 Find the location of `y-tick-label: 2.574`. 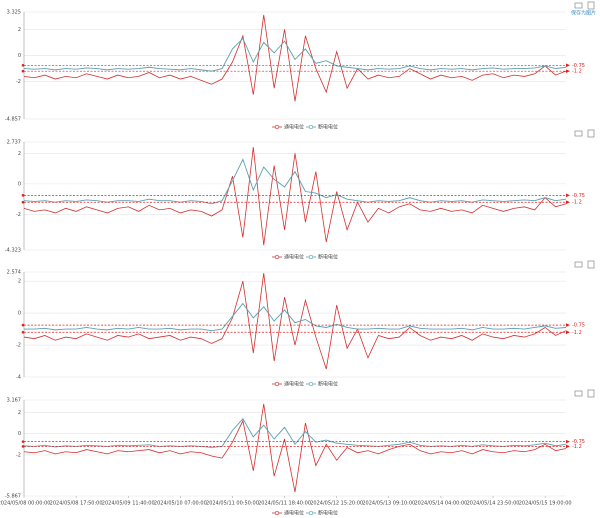

y-tick-label: 2.574 is located at coordinates (14, 273).